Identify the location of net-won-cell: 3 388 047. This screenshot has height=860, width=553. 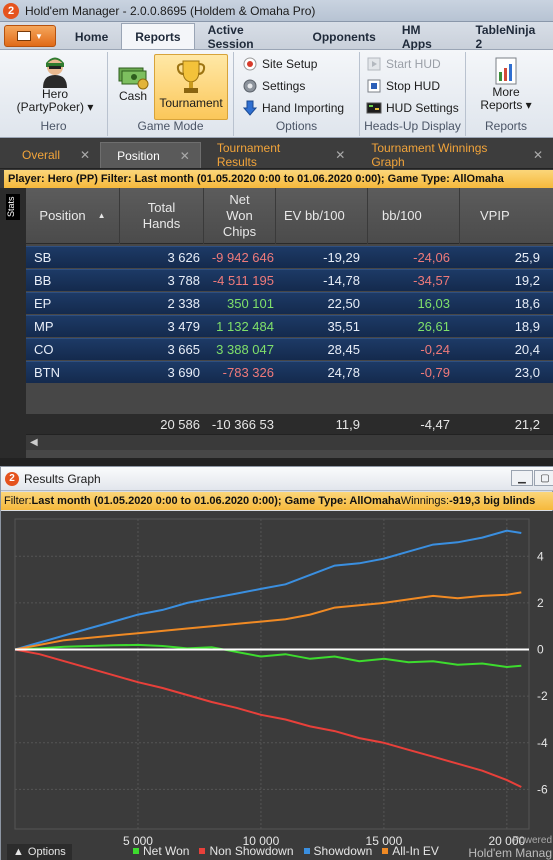
(245, 349).